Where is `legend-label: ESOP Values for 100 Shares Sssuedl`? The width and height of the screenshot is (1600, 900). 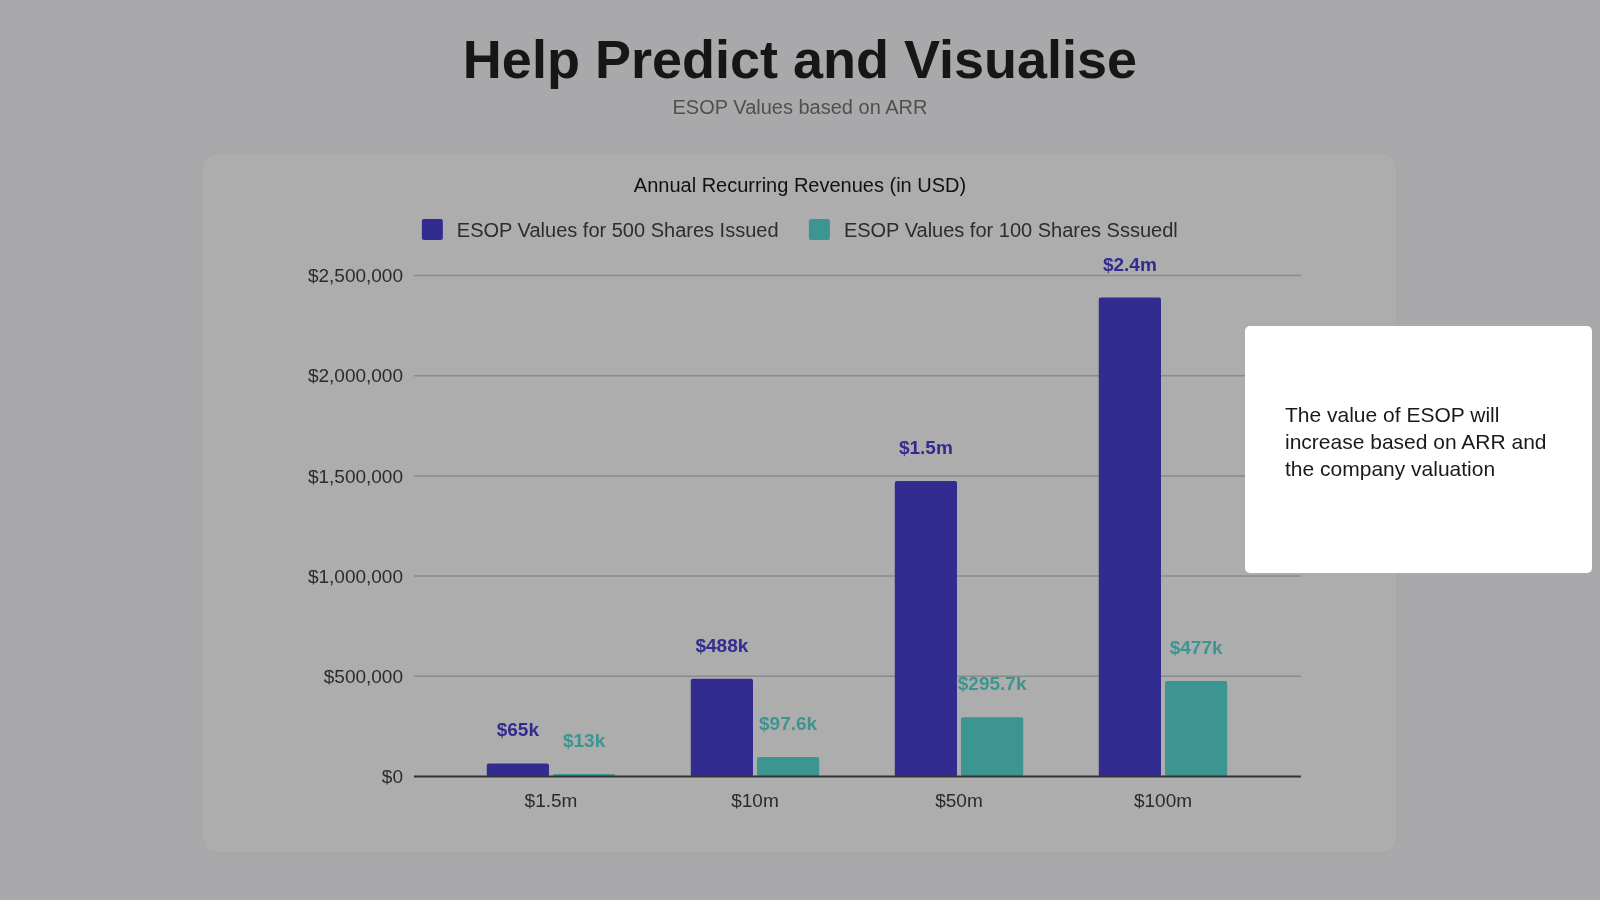 legend-label: ESOP Values for 100 Shares Sssuedl is located at coordinates (1010, 230).